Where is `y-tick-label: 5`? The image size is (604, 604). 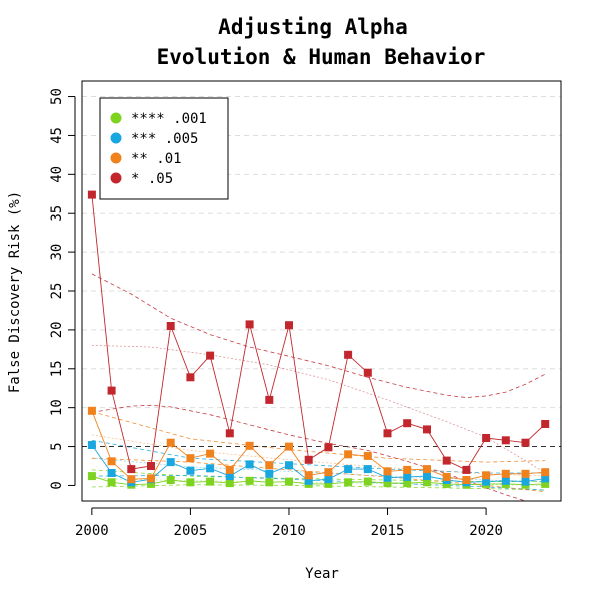 y-tick-label: 5 is located at coordinates (57, 446).